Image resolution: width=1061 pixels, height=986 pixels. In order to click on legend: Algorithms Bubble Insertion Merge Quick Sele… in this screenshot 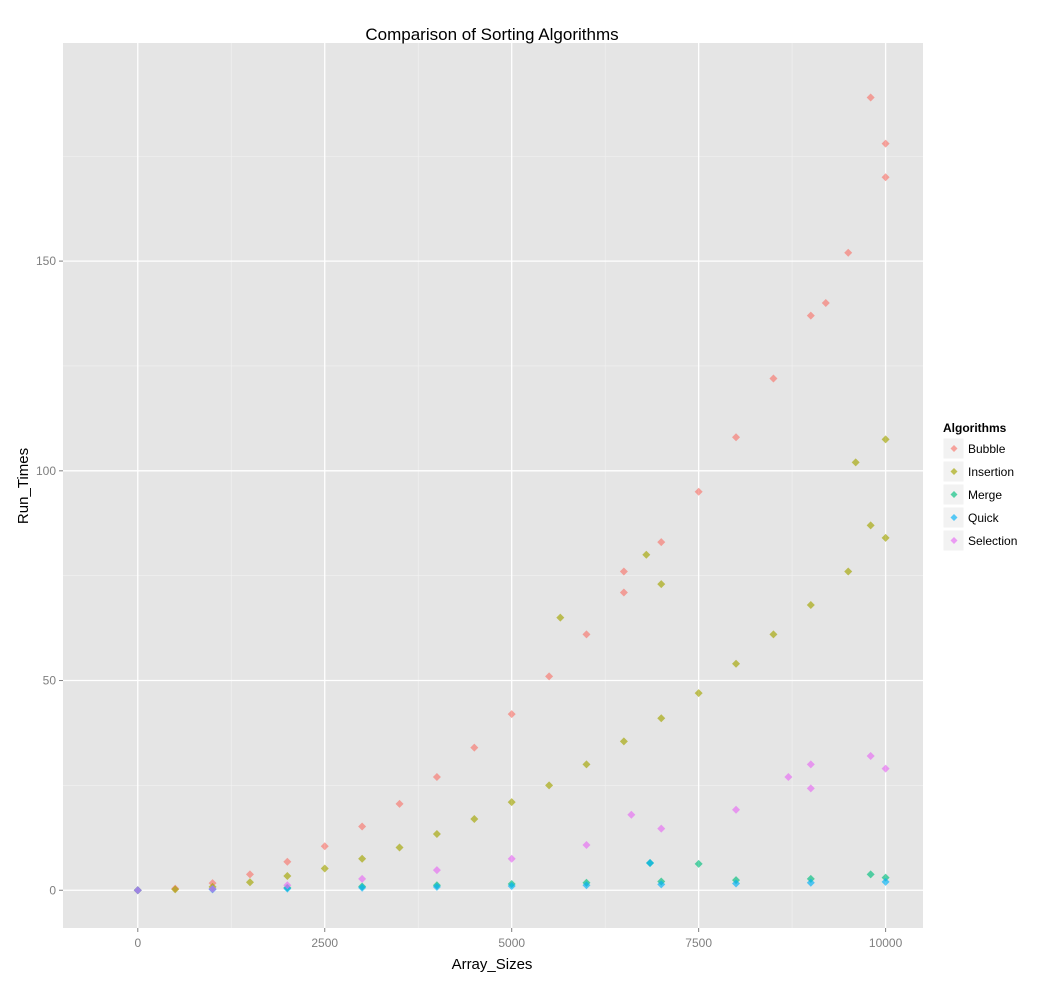, I will do `click(979, 486)`.